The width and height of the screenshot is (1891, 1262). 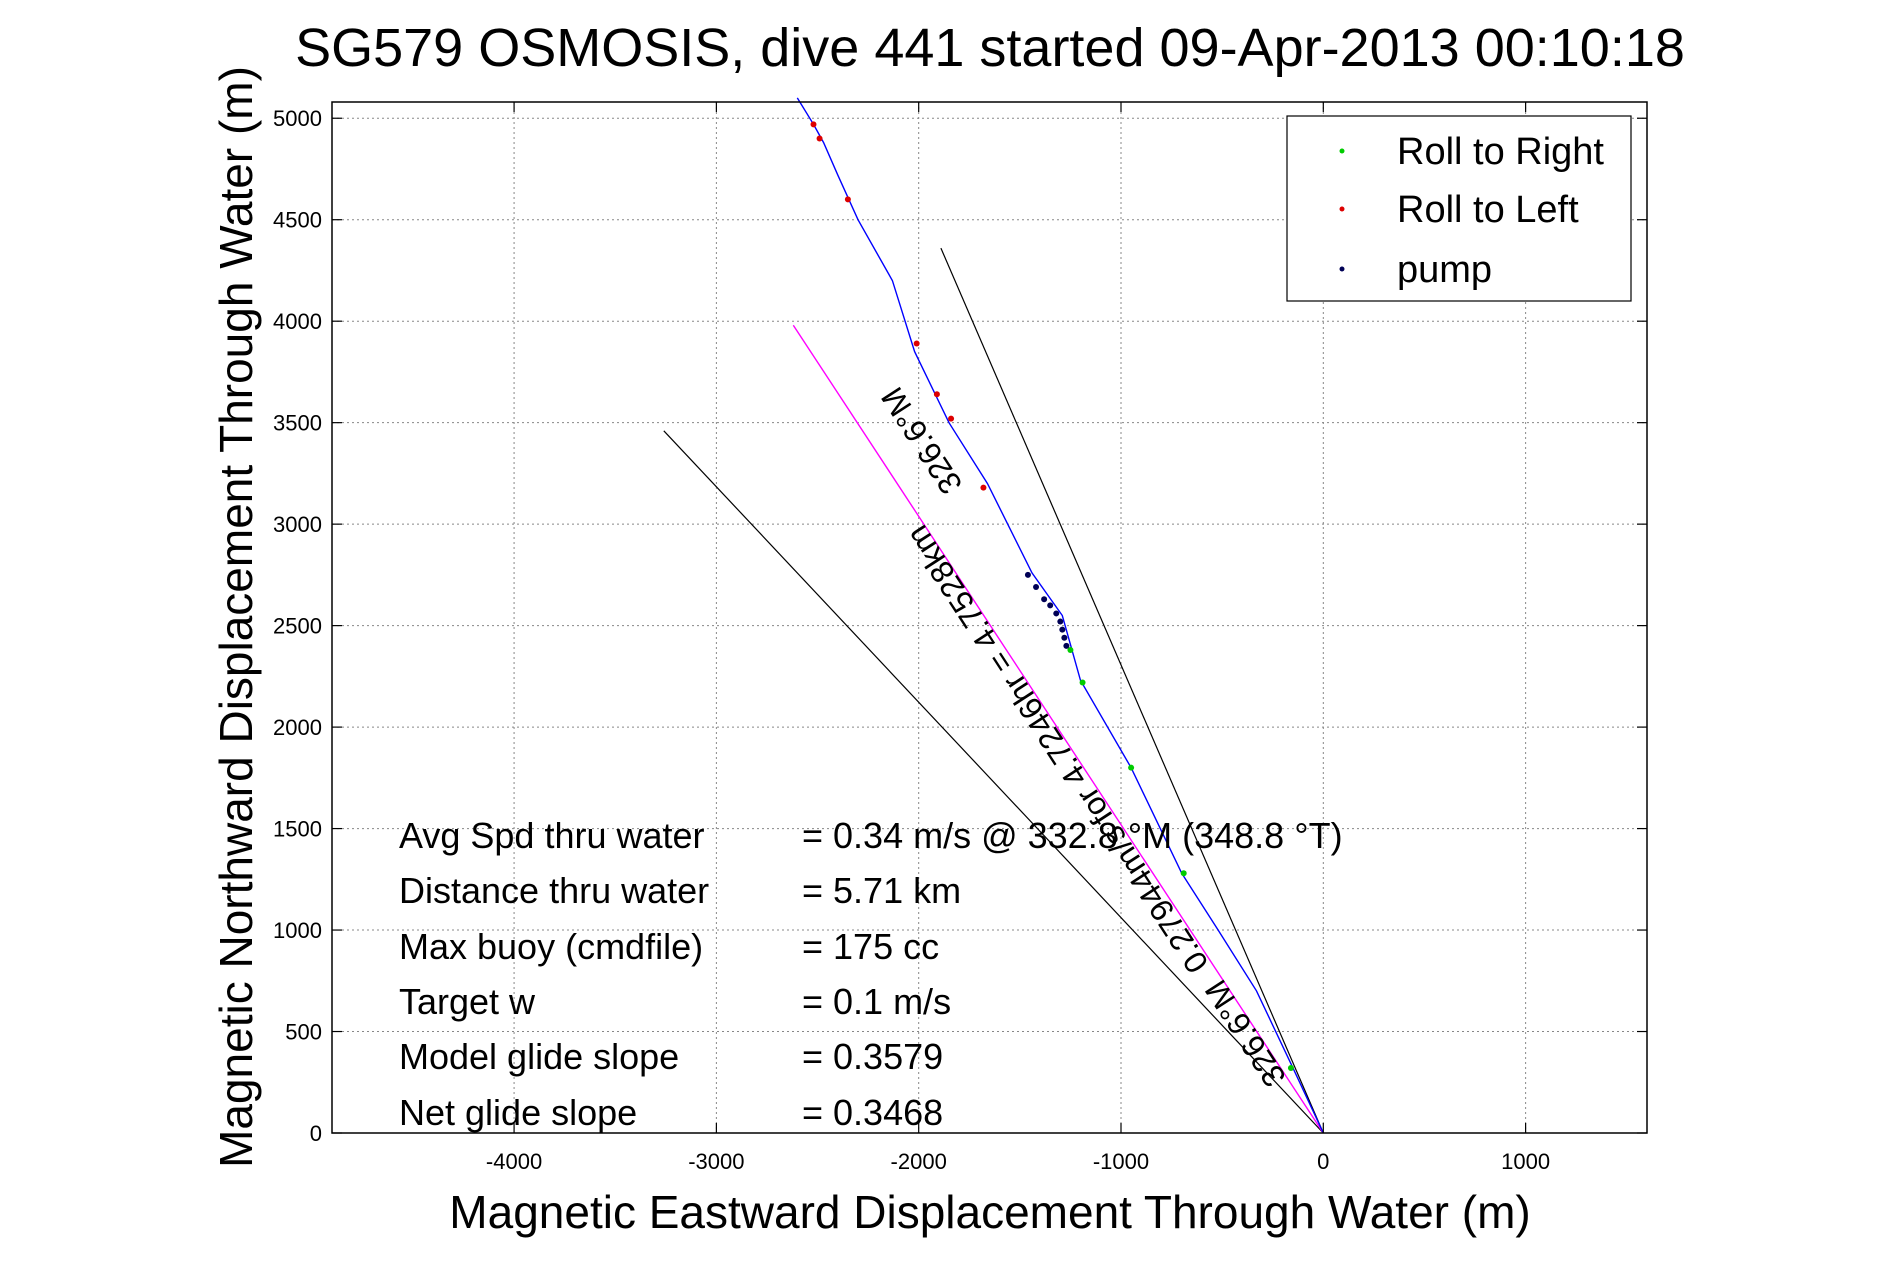 I want to click on stat-label: Distance thru water, so click(x=554, y=890).